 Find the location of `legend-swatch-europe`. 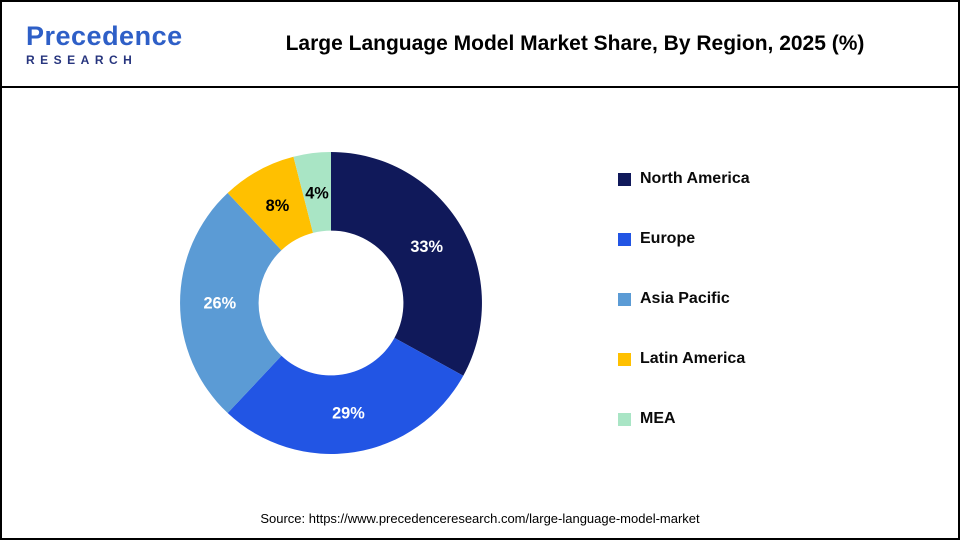

legend-swatch-europe is located at coordinates (624, 239).